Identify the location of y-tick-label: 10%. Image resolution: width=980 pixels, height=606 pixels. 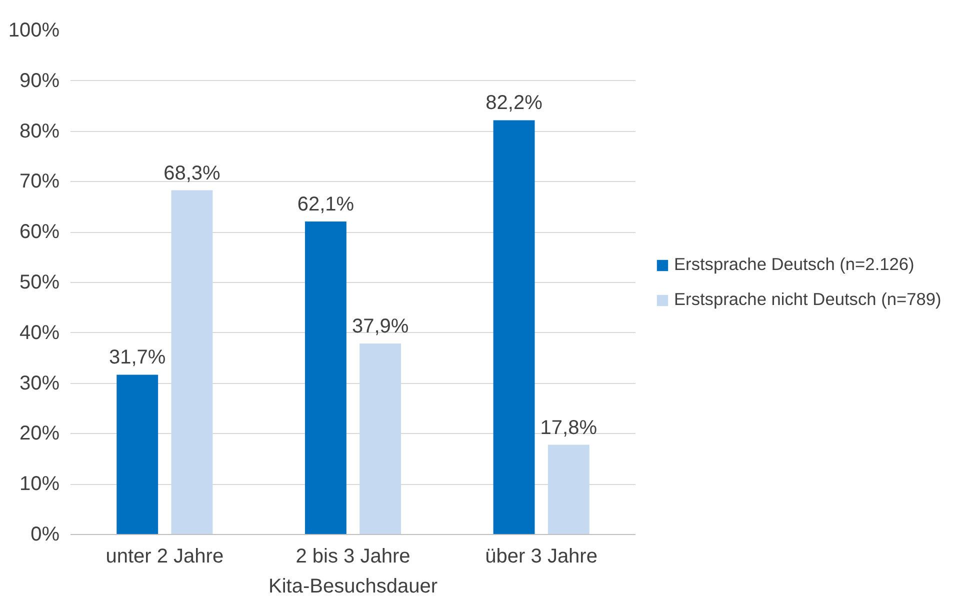
(39, 484).